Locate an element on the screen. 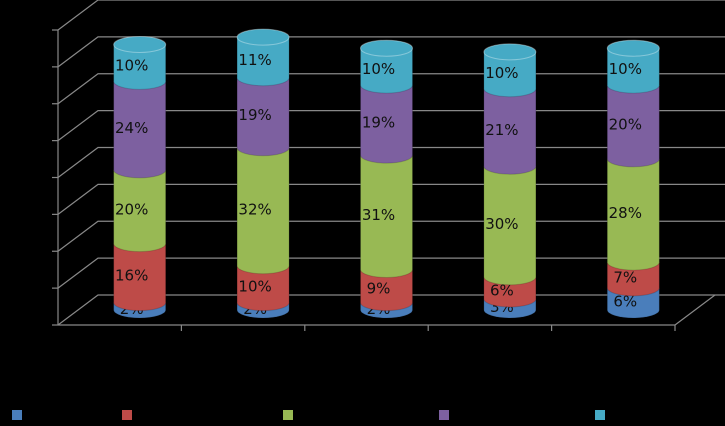 The height and width of the screenshot is (426, 725). data-label: 16% is located at coordinates (131, 276).